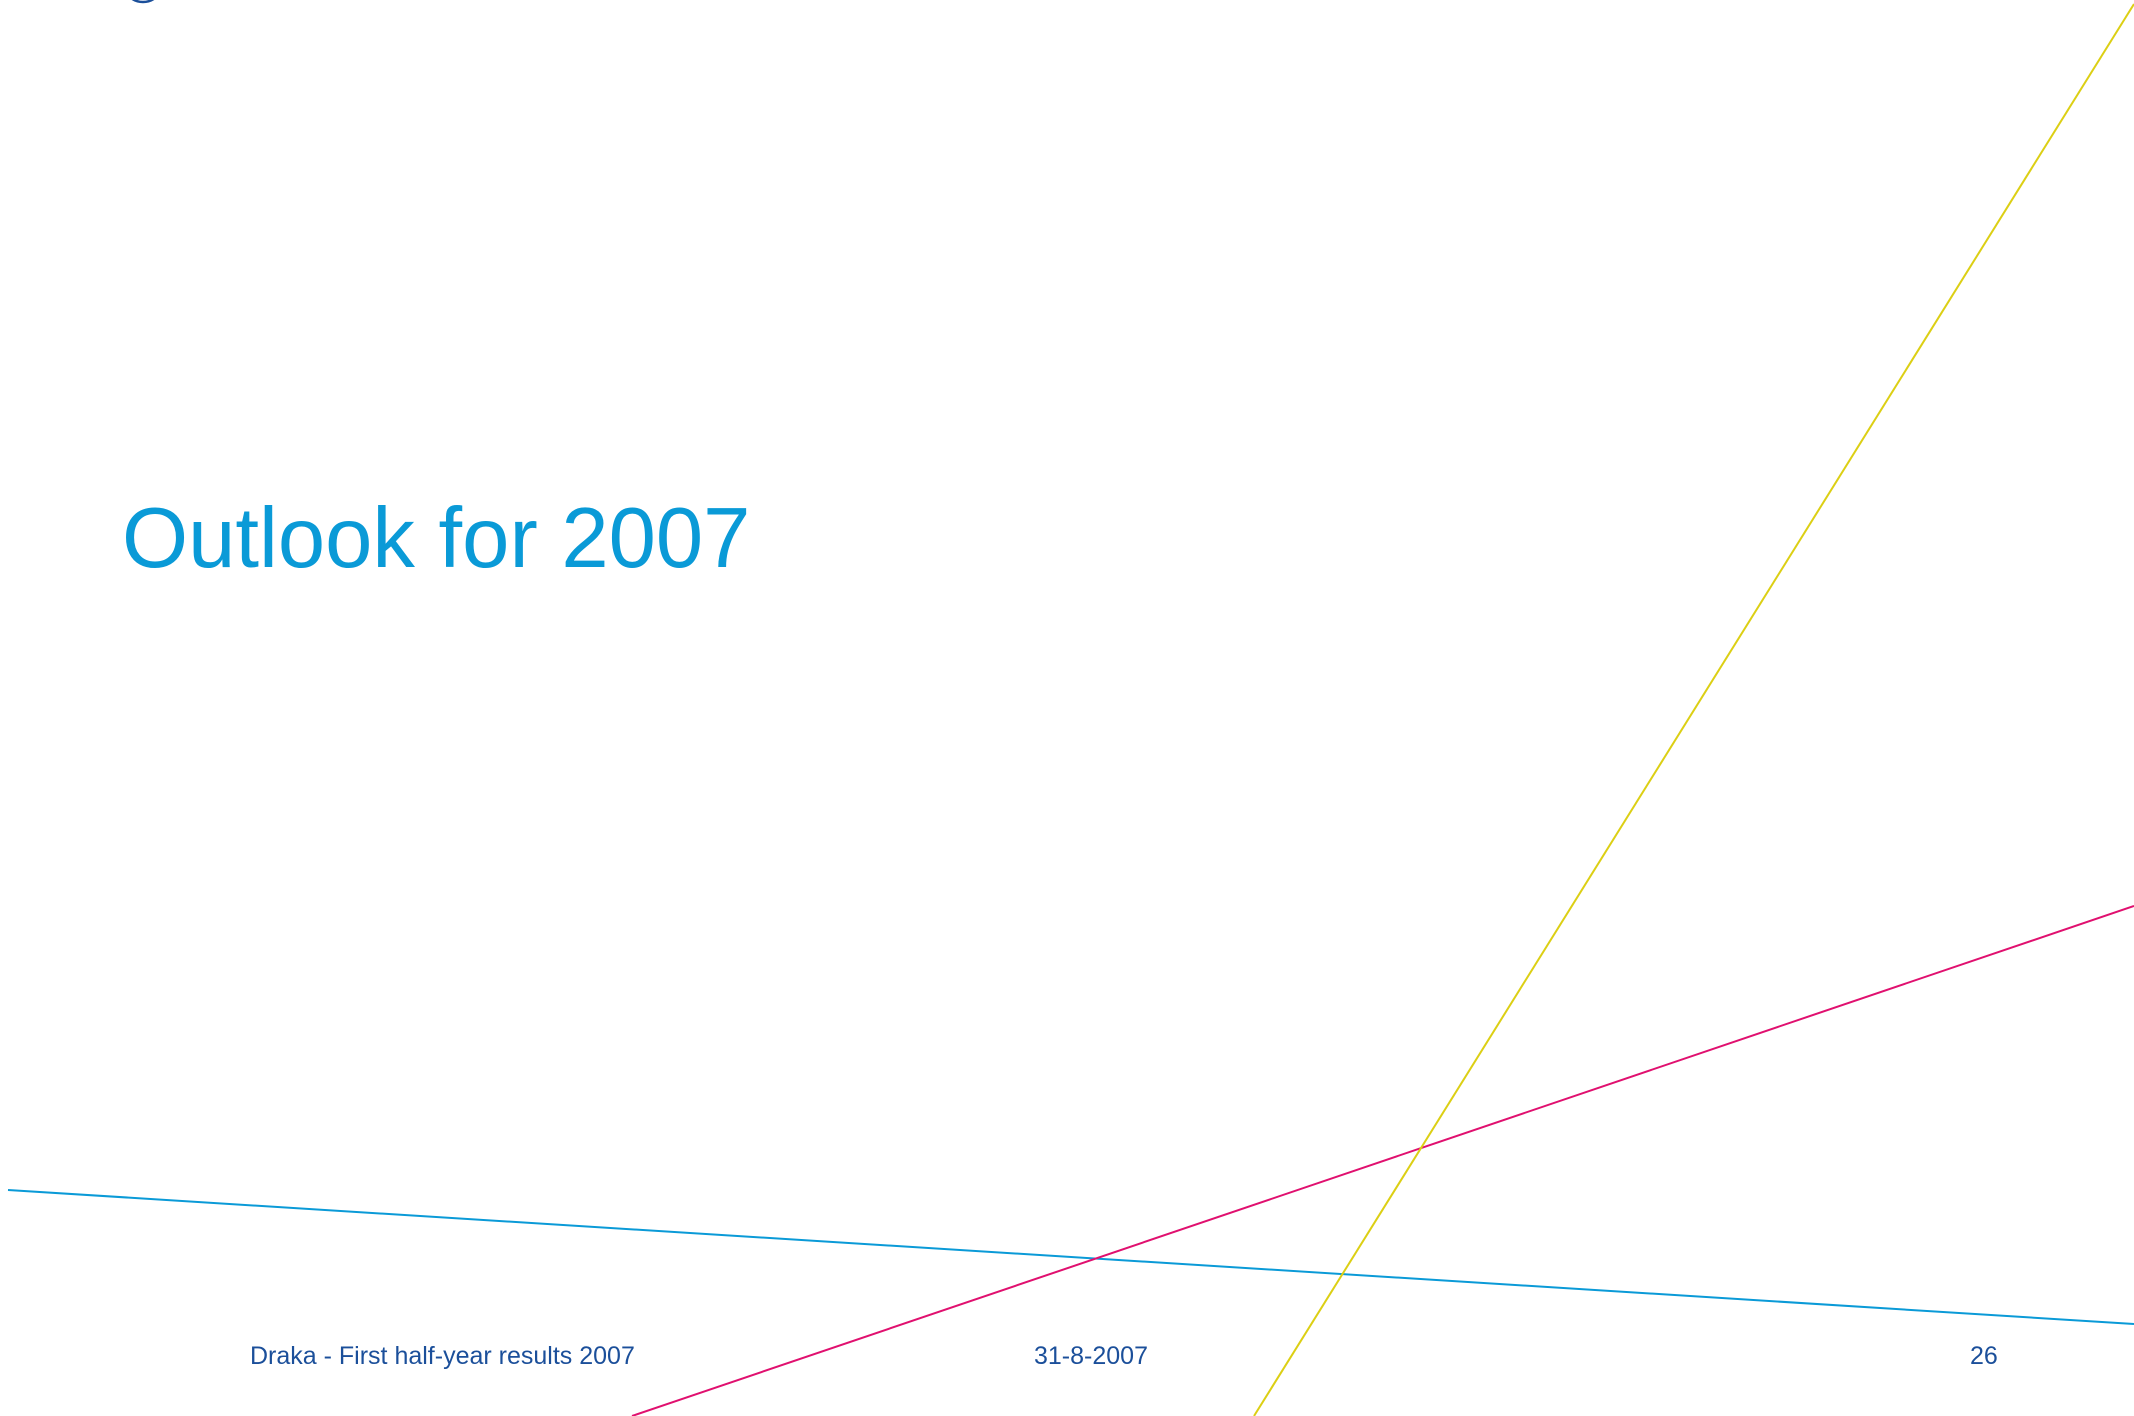  Describe the element at coordinates (1070, 1257) in the screenshot. I see `blue-decor-line` at that location.